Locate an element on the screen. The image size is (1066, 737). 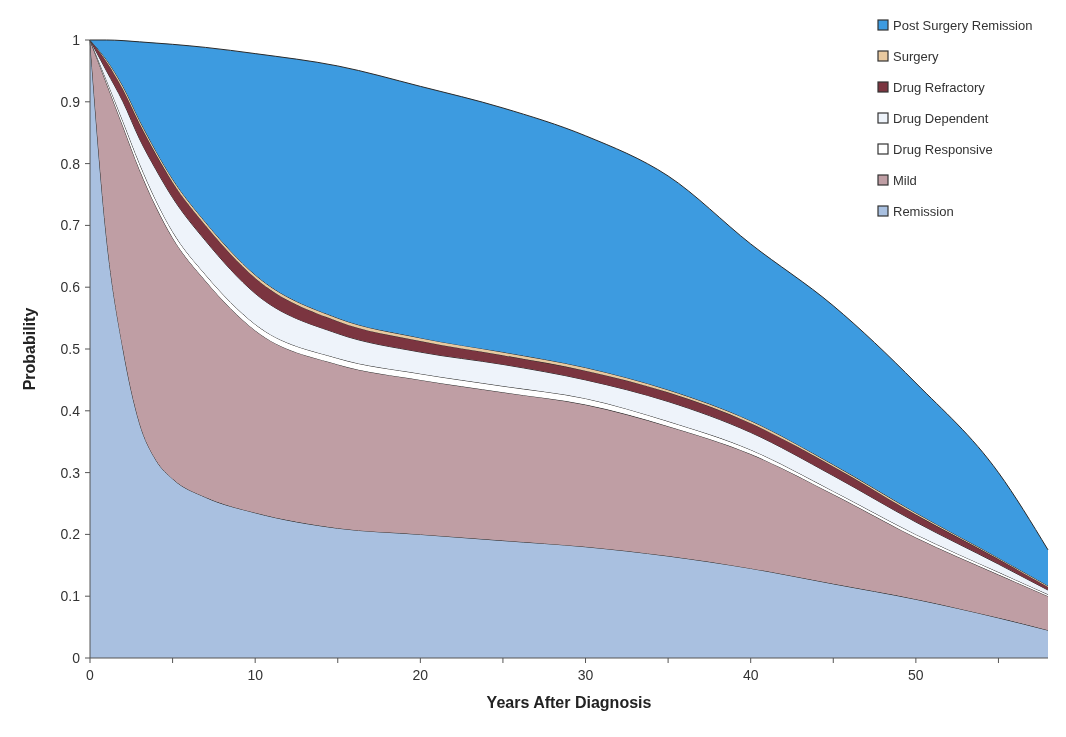
y-tick-label: 0.1 is located at coordinates (70, 596).